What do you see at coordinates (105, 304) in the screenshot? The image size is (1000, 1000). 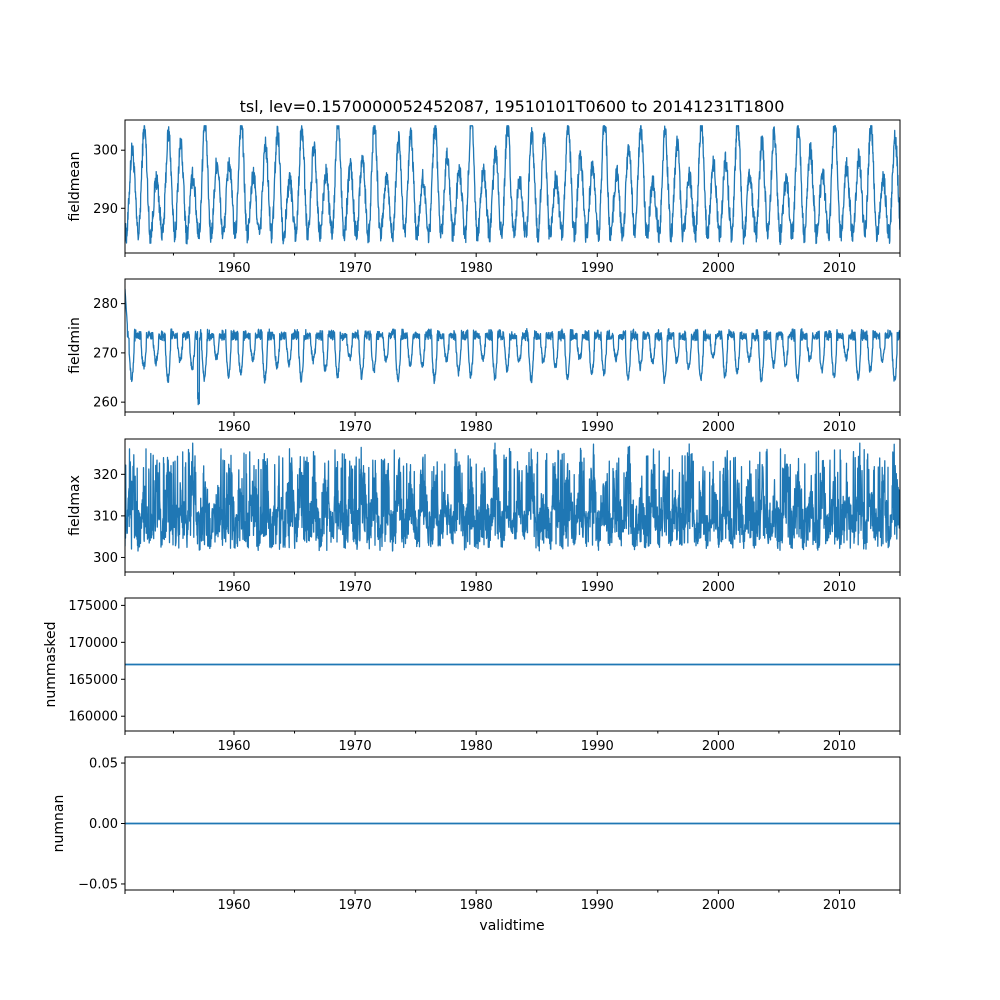 I see `y-tick-label-fieldmin: 280` at bounding box center [105, 304].